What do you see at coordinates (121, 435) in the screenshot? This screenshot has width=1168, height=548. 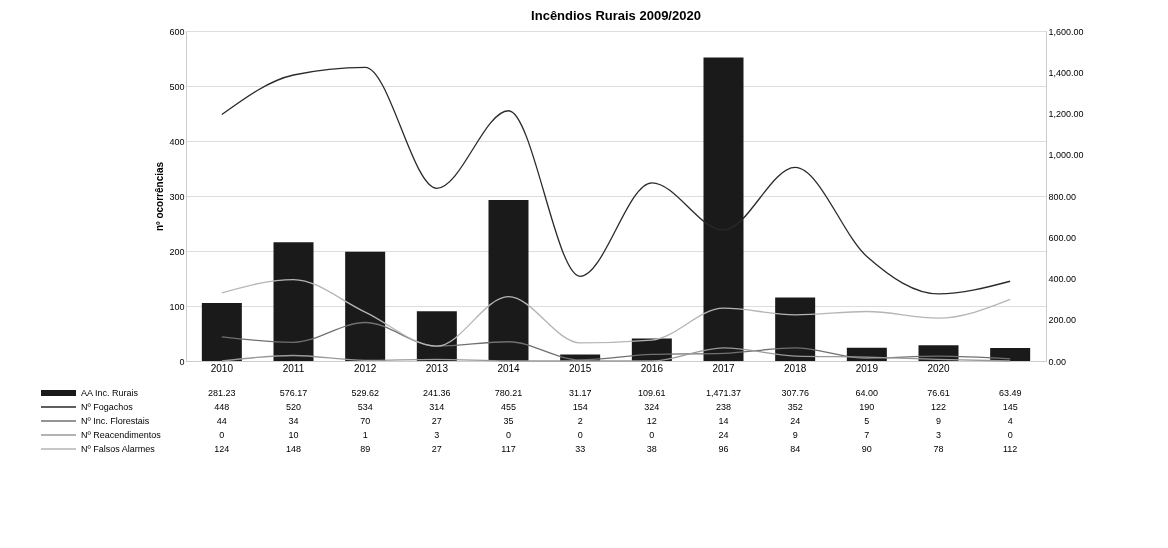 I see `legend-label: Nº Reacendimentos` at bounding box center [121, 435].